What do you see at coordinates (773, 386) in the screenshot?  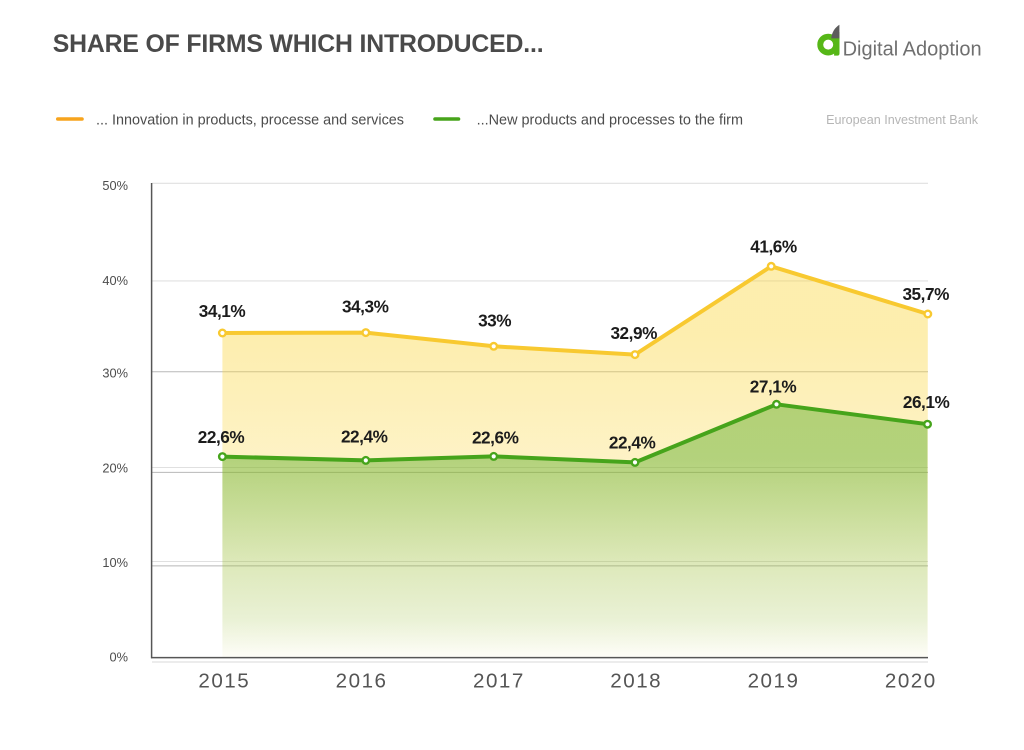 I see `svg-text: 27,1%` at bounding box center [773, 386].